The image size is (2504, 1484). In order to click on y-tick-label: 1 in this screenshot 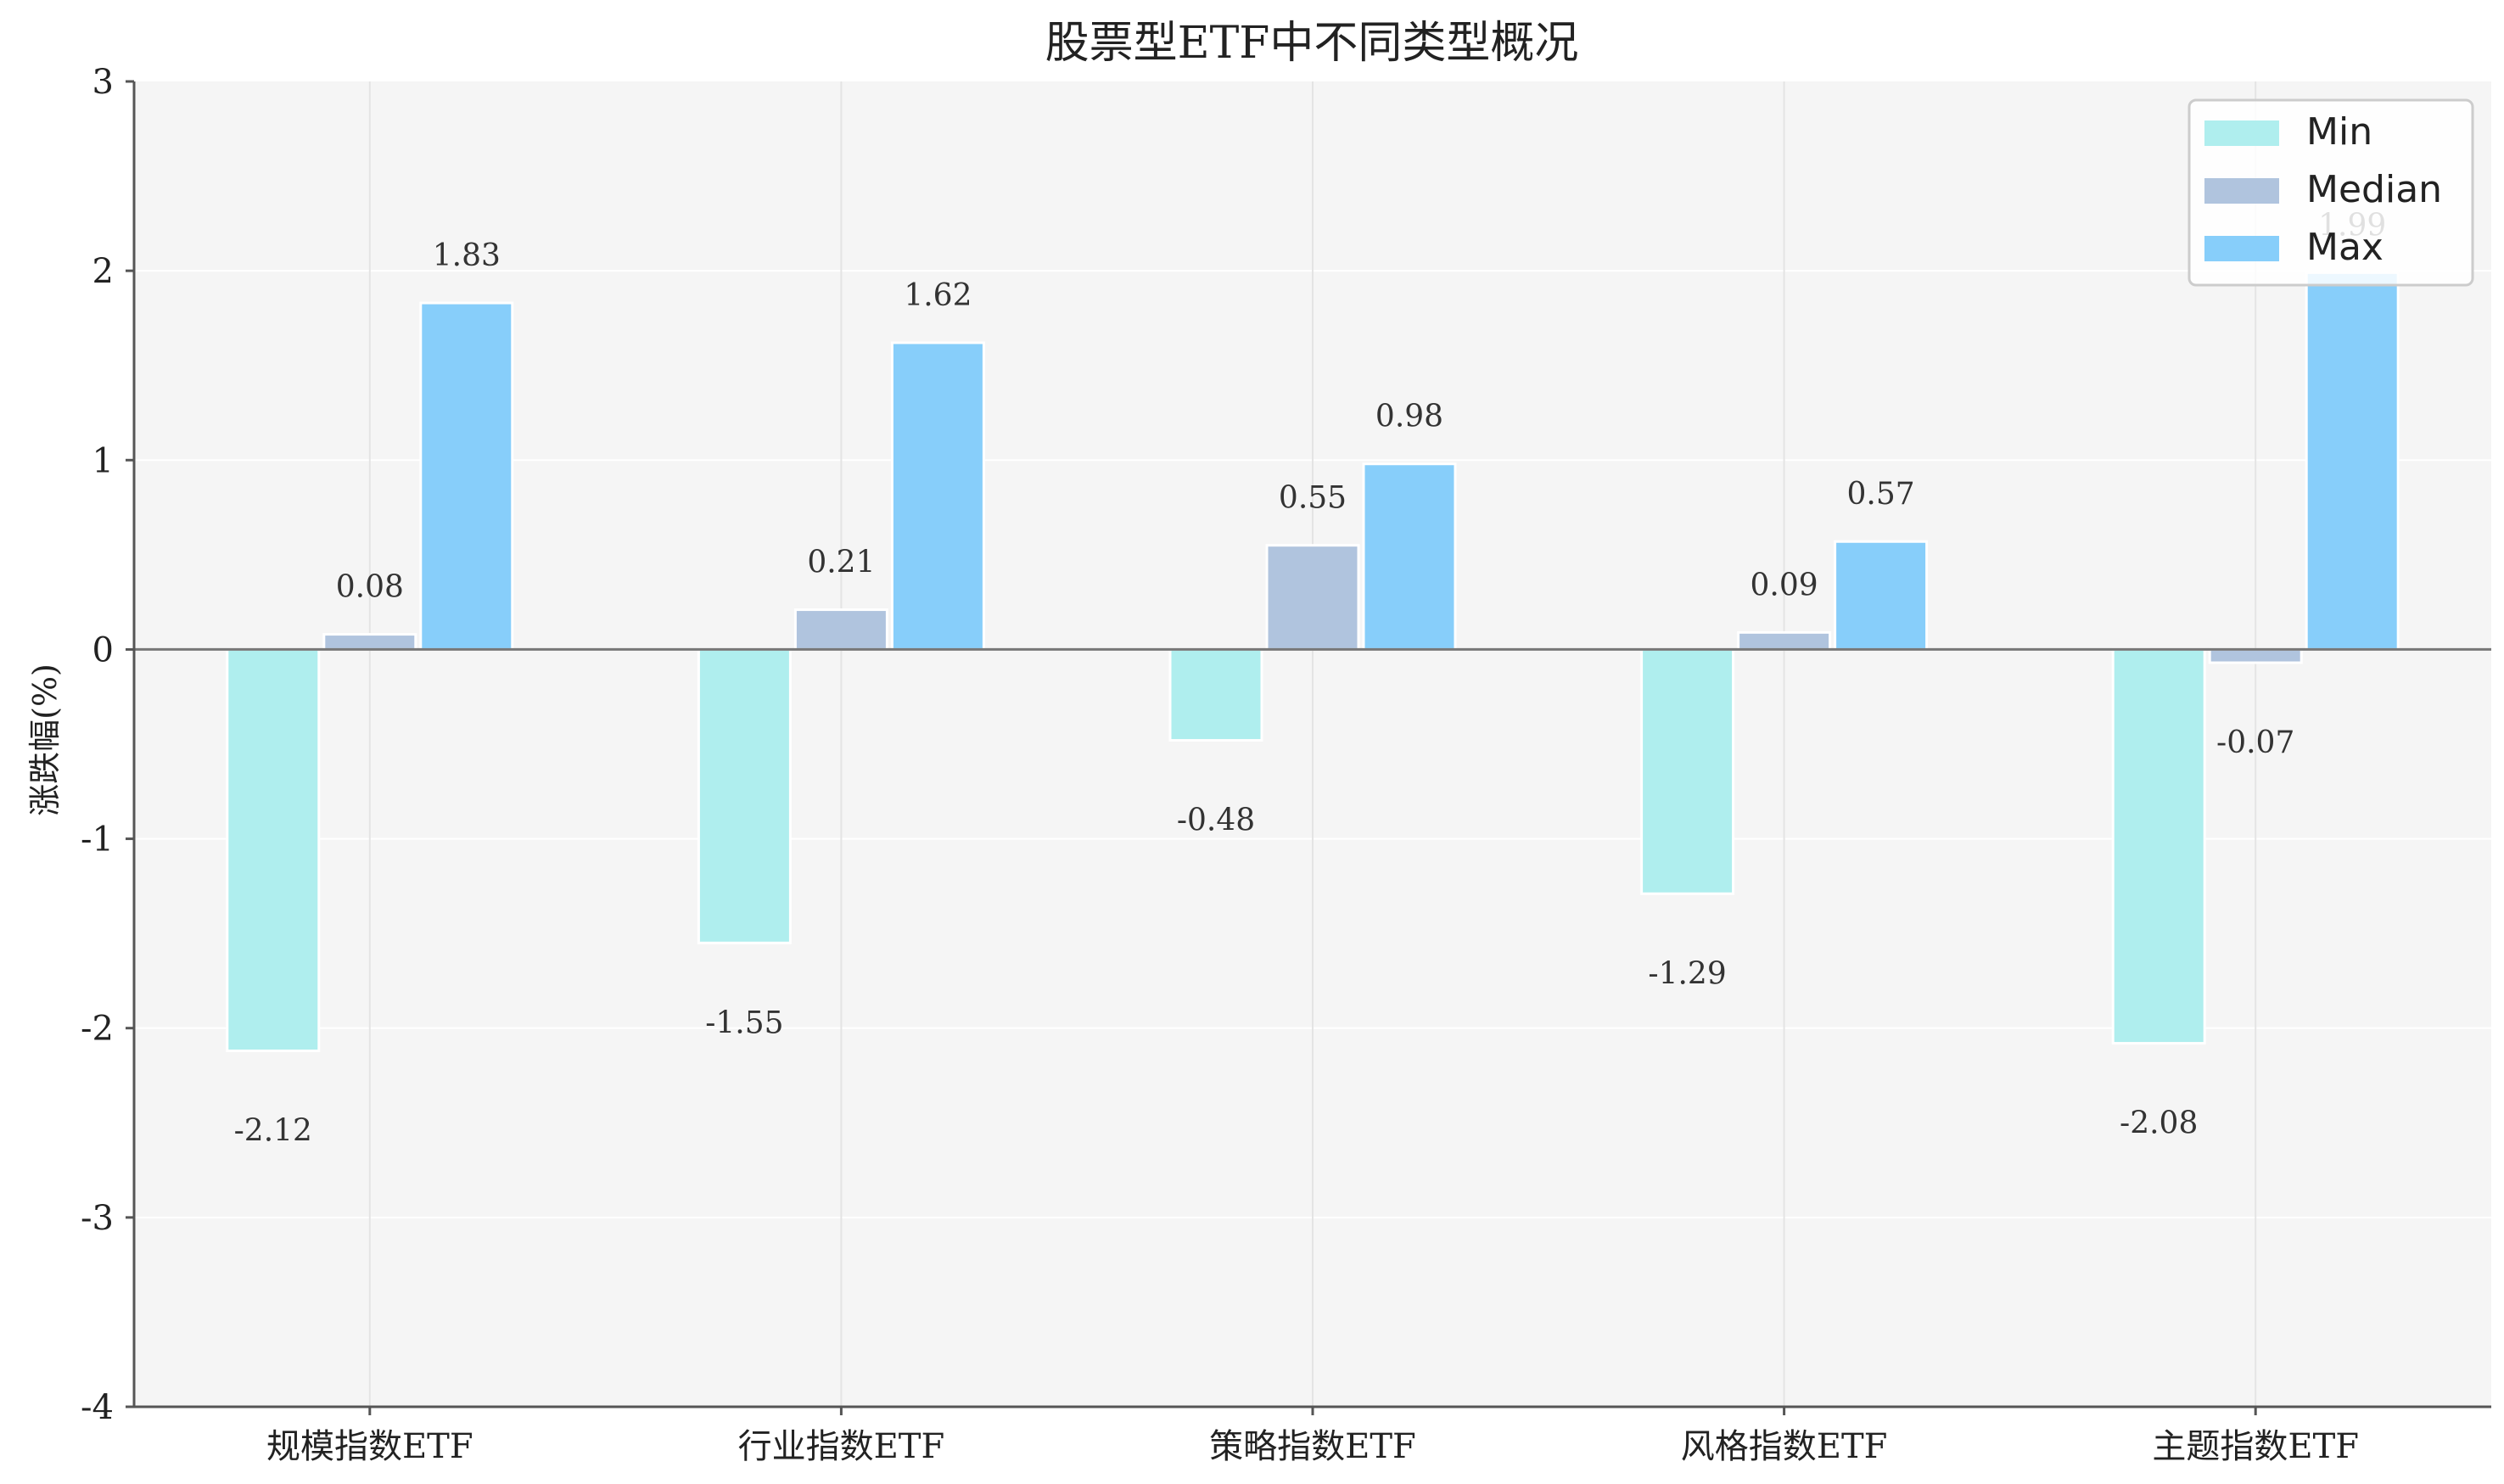, I will do `click(103, 461)`.